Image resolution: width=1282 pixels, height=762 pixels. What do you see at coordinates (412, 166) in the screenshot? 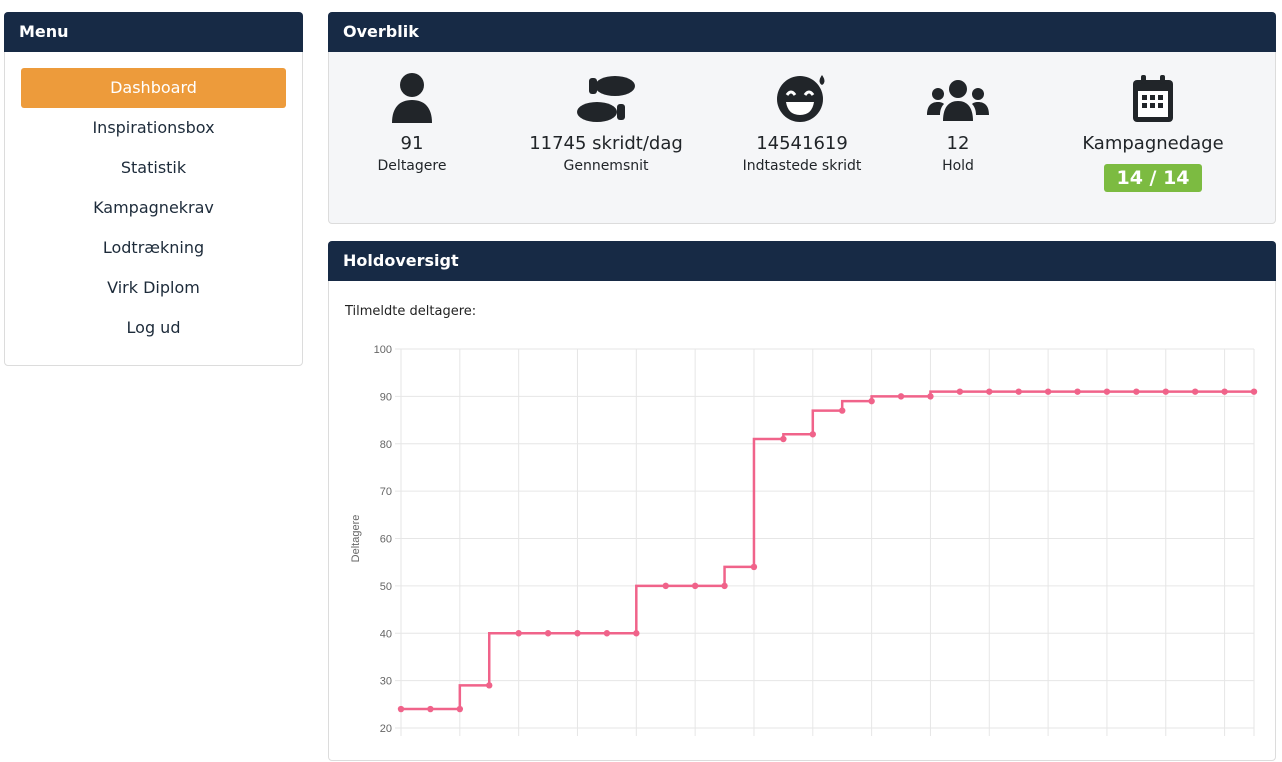
I see `stat-participants-label: Deltagere` at bounding box center [412, 166].